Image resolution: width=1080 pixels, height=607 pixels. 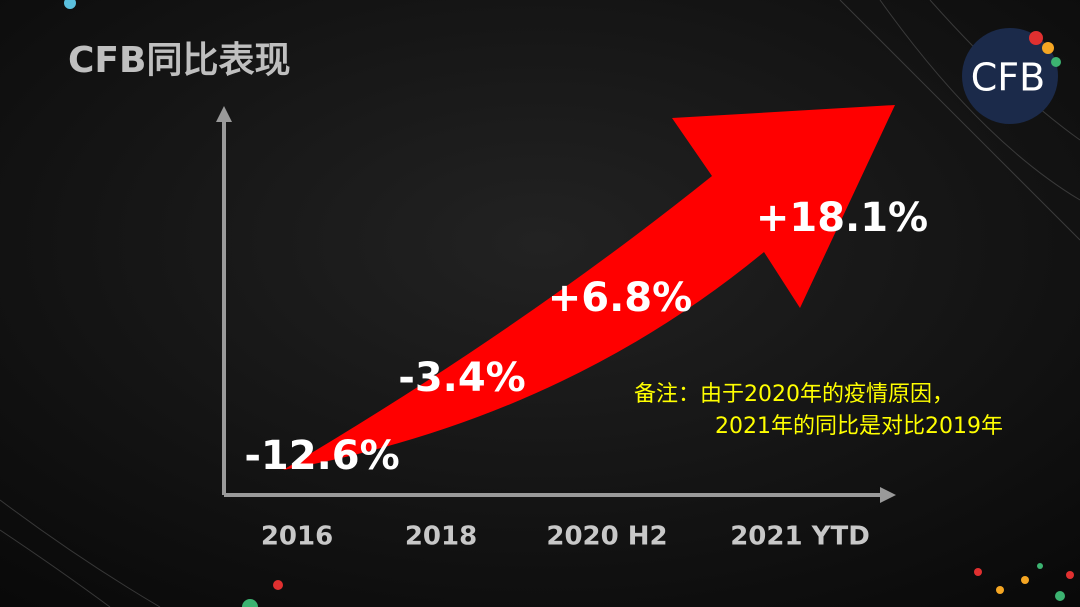 I want to click on slide-title: CFB同比表现, so click(x=179, y=60).